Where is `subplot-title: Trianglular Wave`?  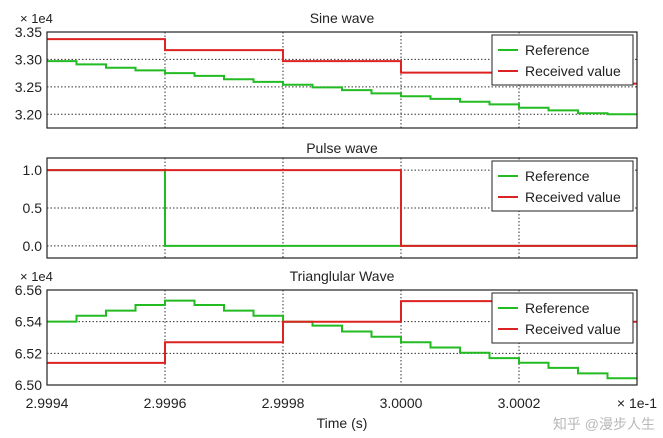
subplot-title: Trianglular Wave is located at coordinates (342, 276).